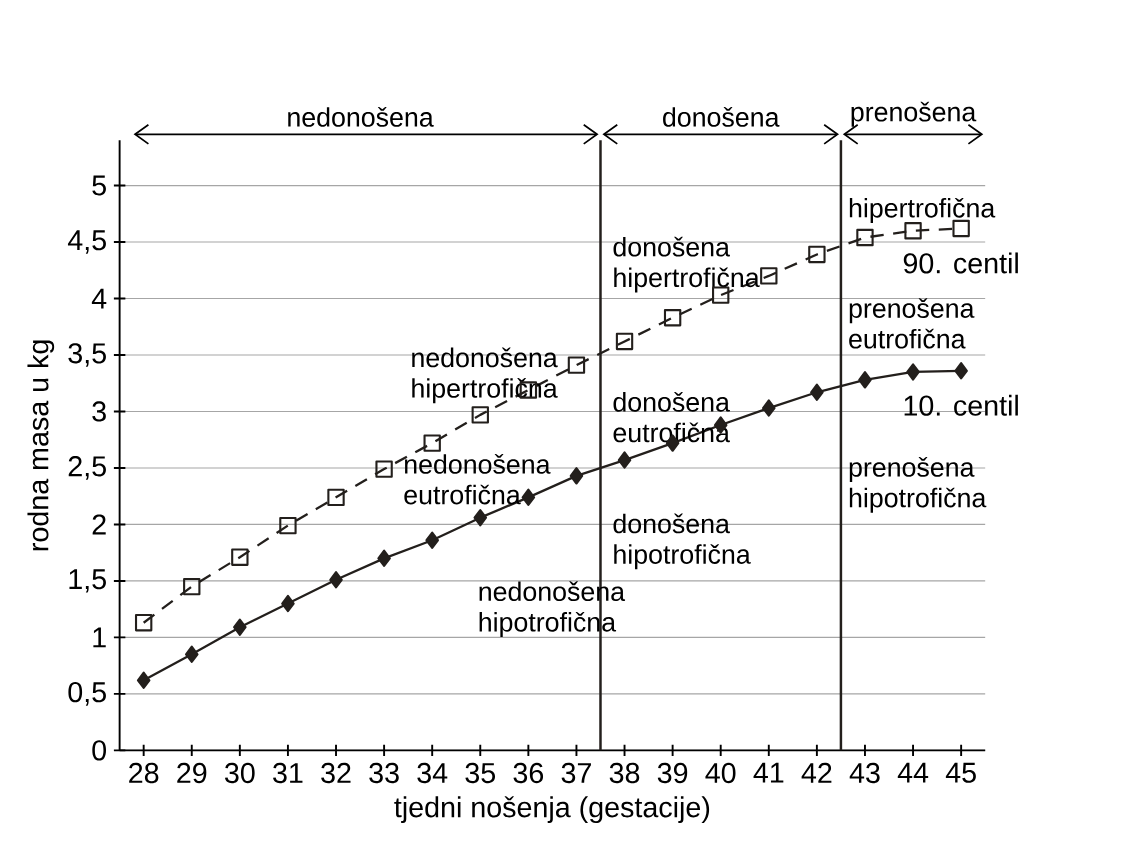 The width and height of the screenshot is (1131, 854). I want to click on x-tick-label: 45, so click(960, 773).